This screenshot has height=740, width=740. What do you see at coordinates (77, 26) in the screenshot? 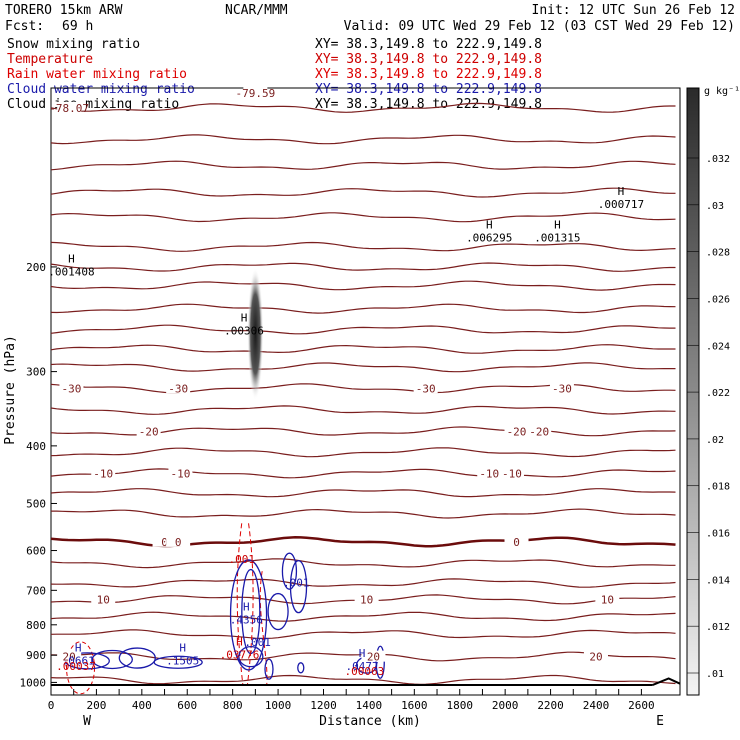
I see `fcst-value: 69 h` at bounding box center [77, 26].